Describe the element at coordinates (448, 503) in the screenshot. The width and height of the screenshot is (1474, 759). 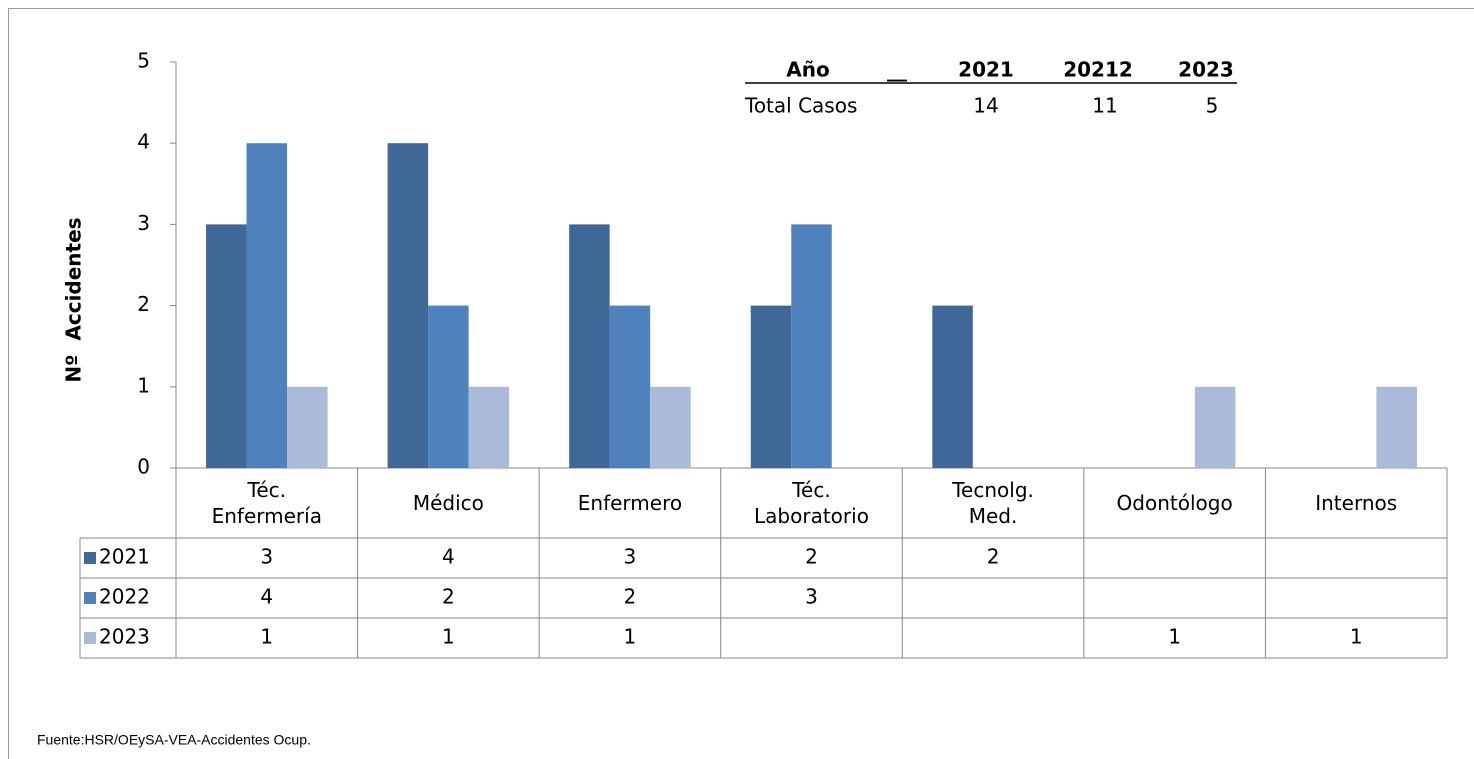
I see `x-tick-label: Médico` at that location.